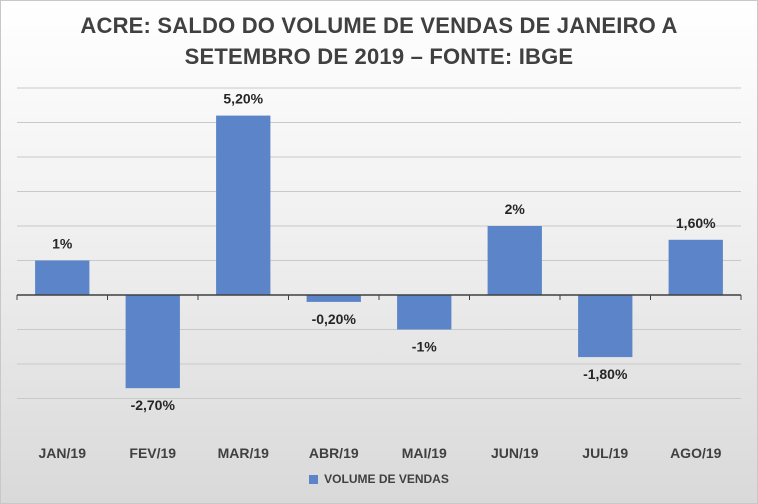 The width and height of the screenshot is (758, 504). What do you see at coordinates (153, 405) in the screenshot?
I see `data-label: -2,70%` at bounding box center [153, 405].